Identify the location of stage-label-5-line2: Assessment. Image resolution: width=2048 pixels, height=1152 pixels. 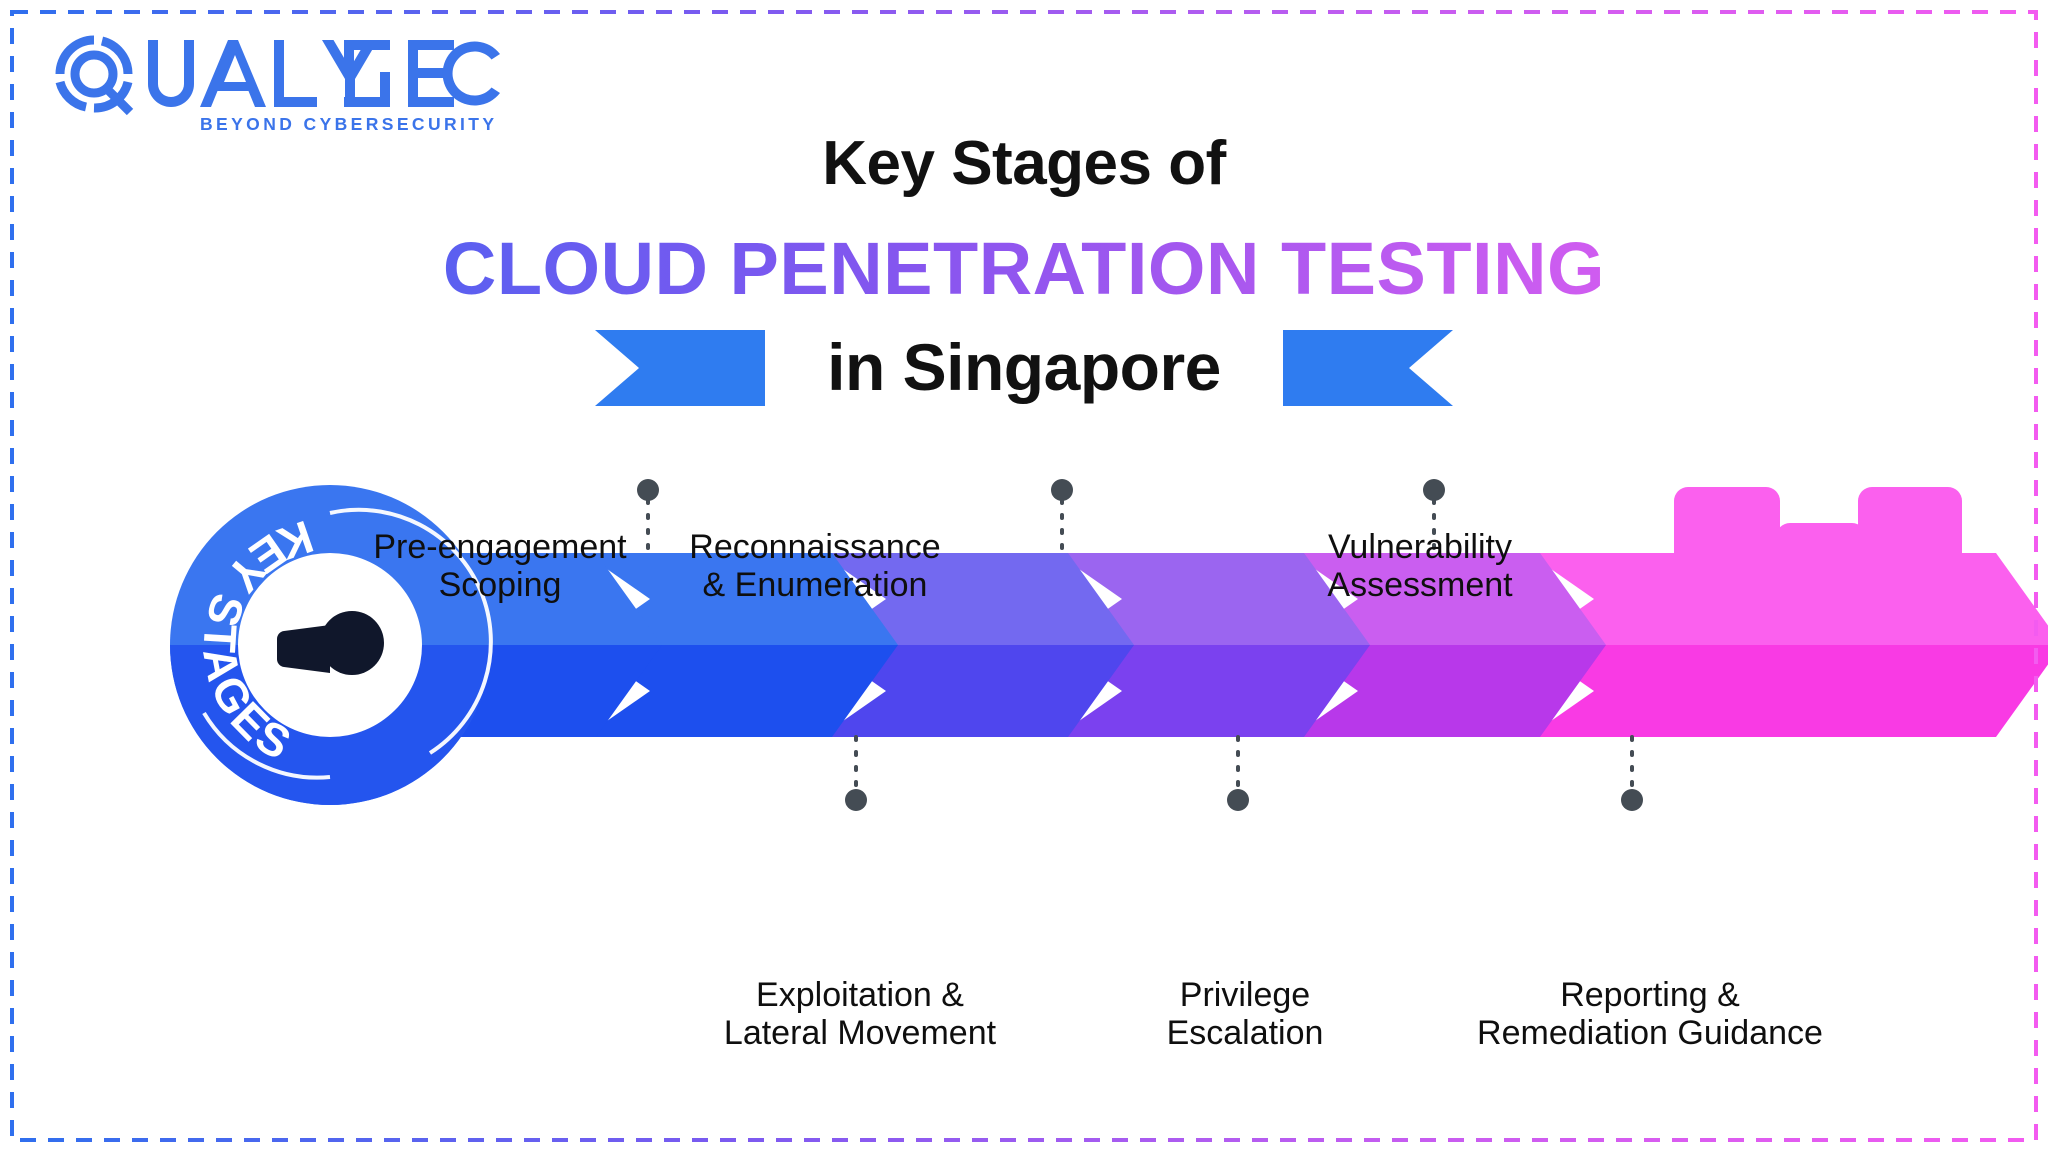
(1420, 585).